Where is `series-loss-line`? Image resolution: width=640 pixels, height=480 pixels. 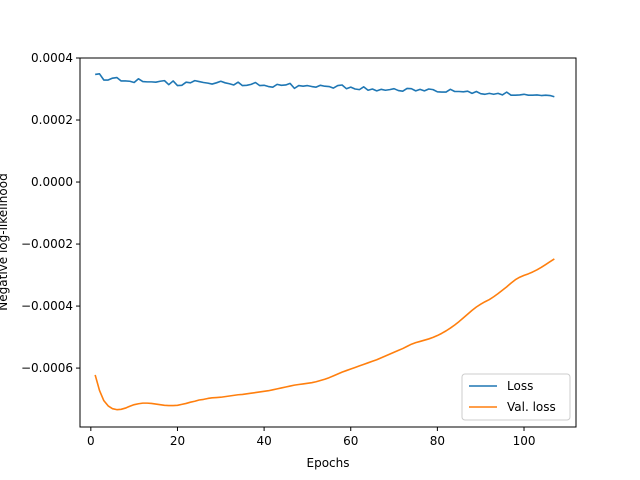 series-loss-line is located at coordinates (325, 85).